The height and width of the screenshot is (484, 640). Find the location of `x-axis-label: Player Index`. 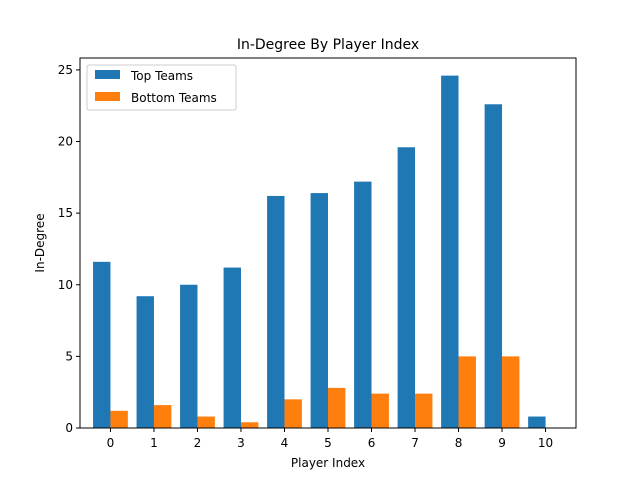

x-axis-label: Player Index is located at coordinates (328, 463).